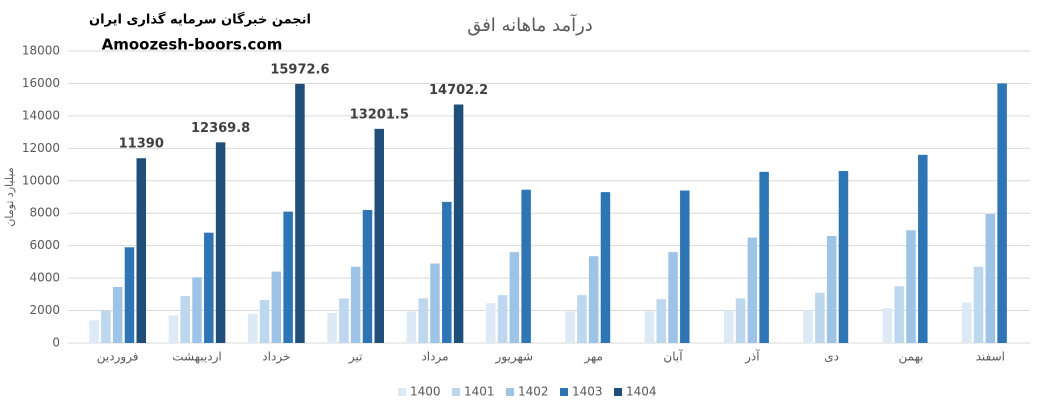 The width and height of the screenshot is (1040, 403). I want to click on data-label: 14702.2, so click(458, 90).